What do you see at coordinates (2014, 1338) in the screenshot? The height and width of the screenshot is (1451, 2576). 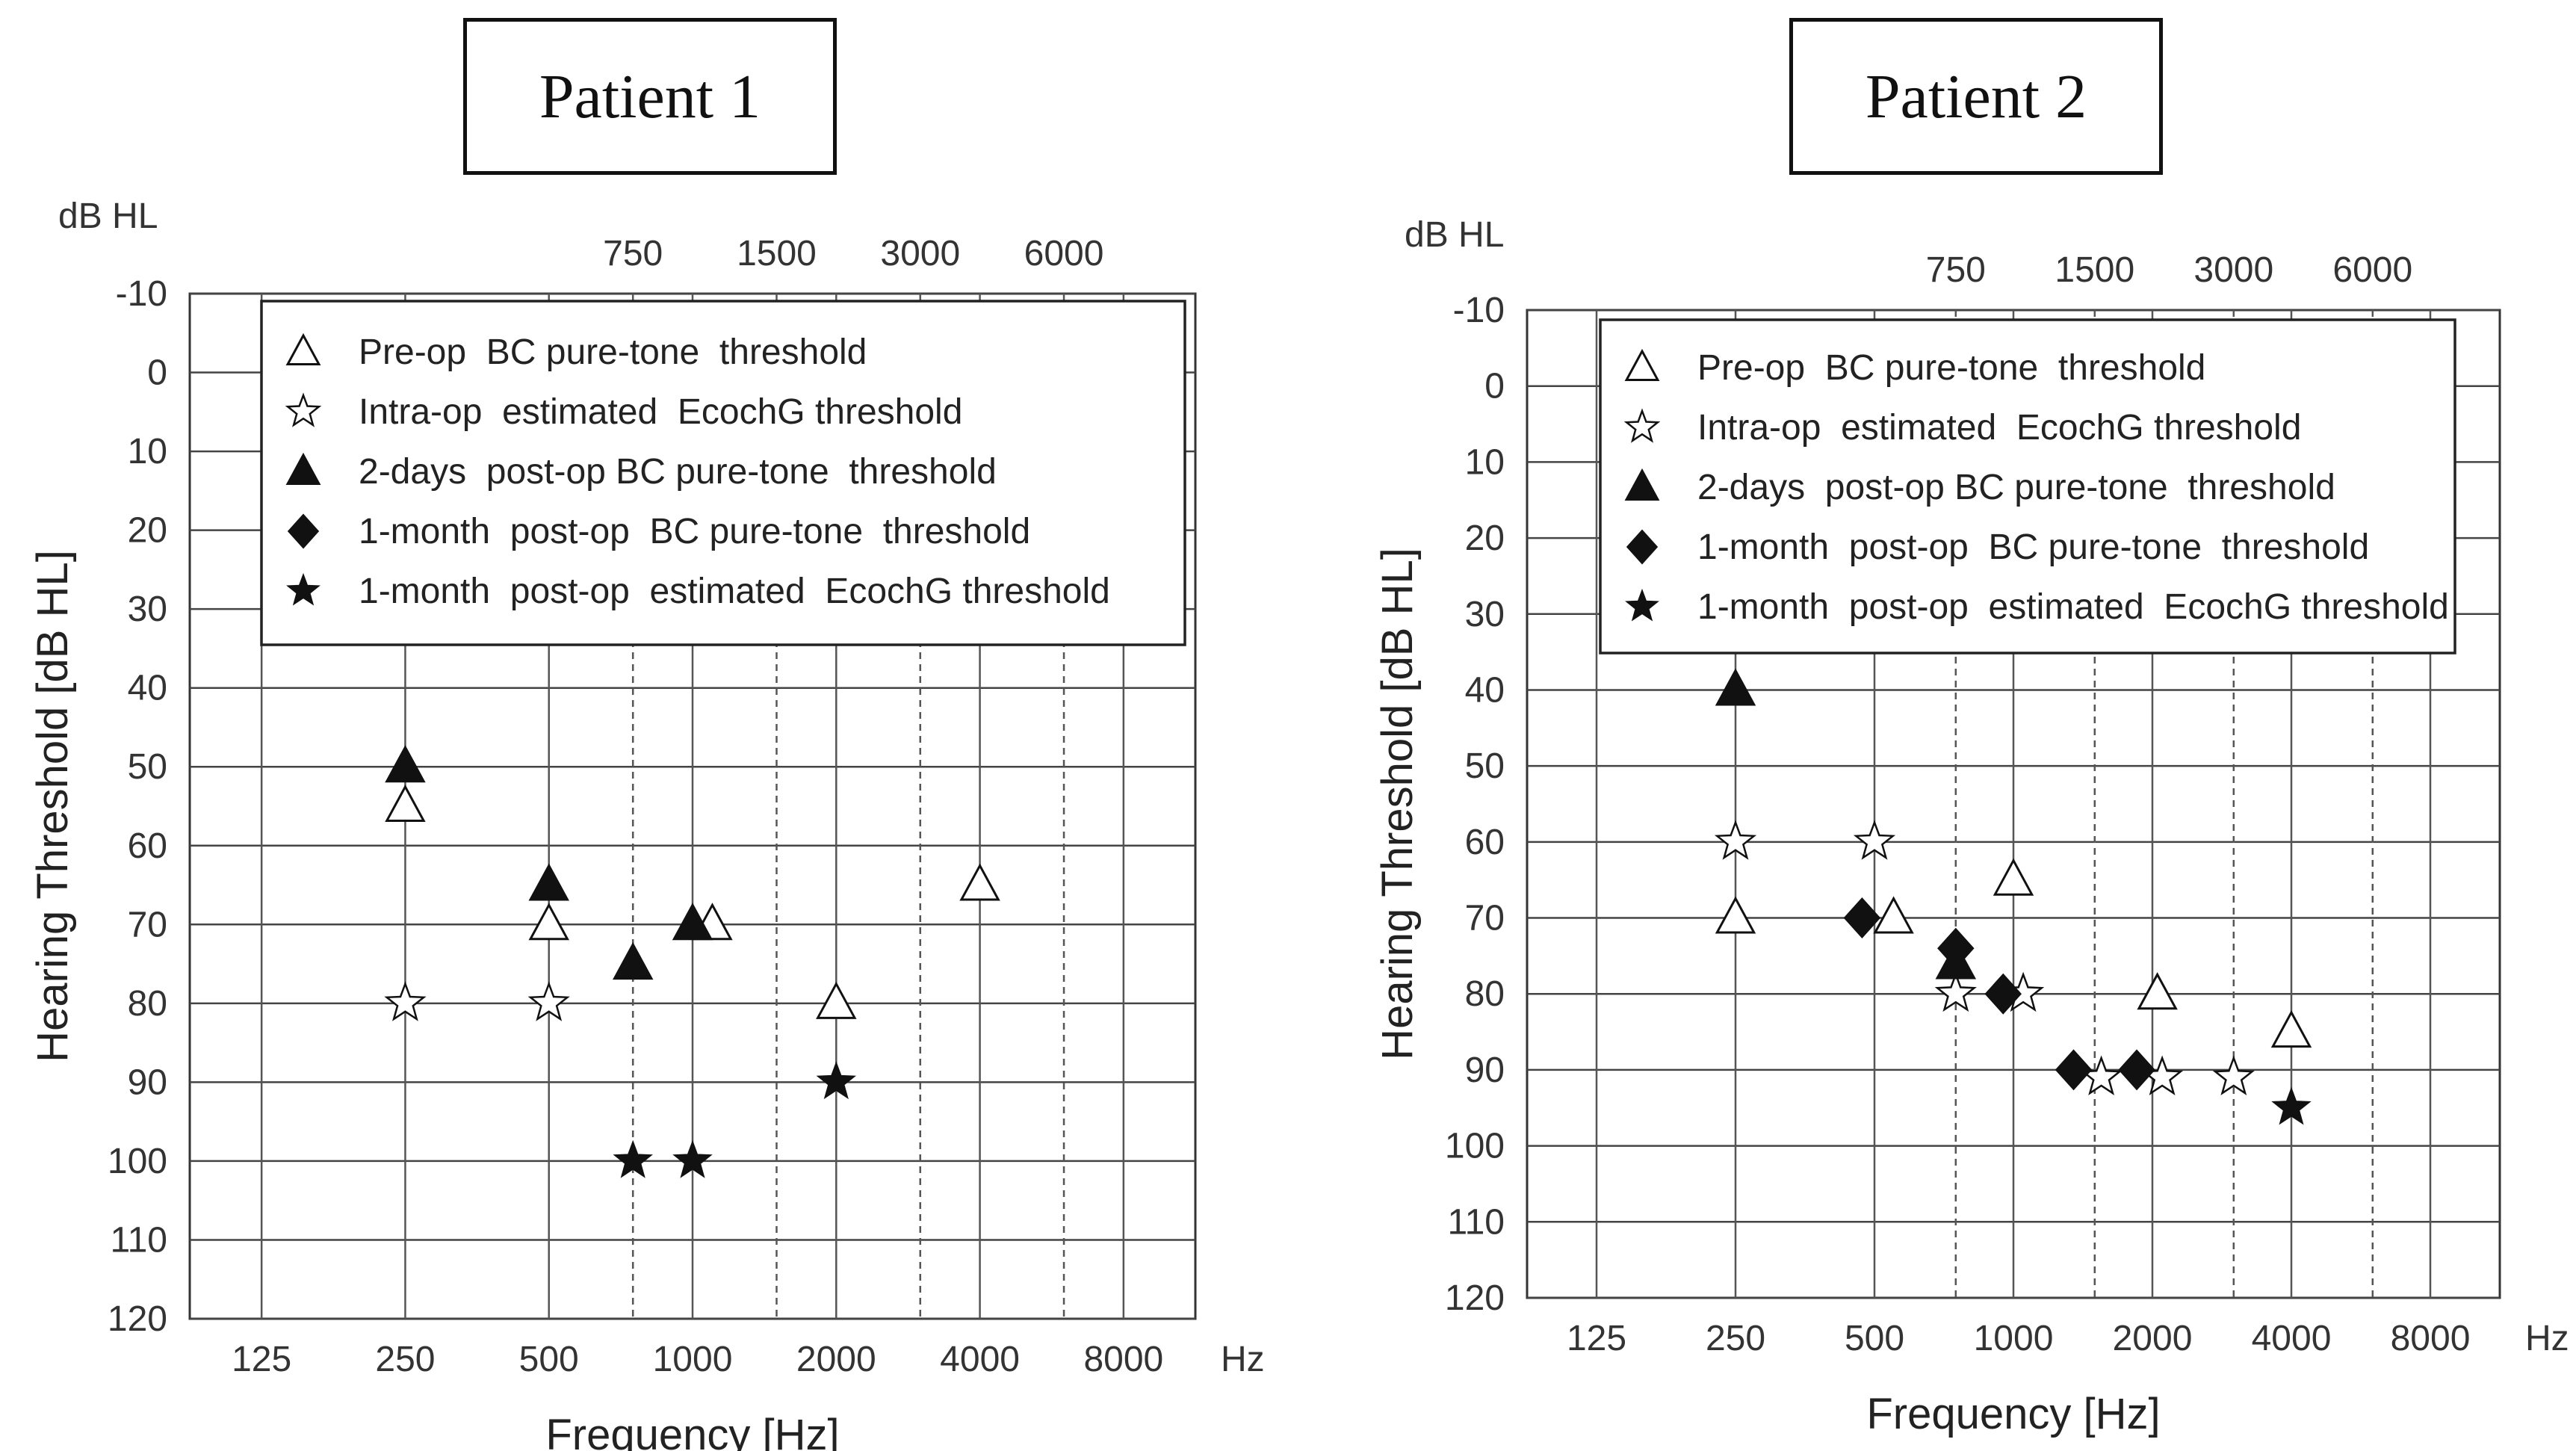 I see `x-tick-label: 1000` at bounding box center [2014, 1338].